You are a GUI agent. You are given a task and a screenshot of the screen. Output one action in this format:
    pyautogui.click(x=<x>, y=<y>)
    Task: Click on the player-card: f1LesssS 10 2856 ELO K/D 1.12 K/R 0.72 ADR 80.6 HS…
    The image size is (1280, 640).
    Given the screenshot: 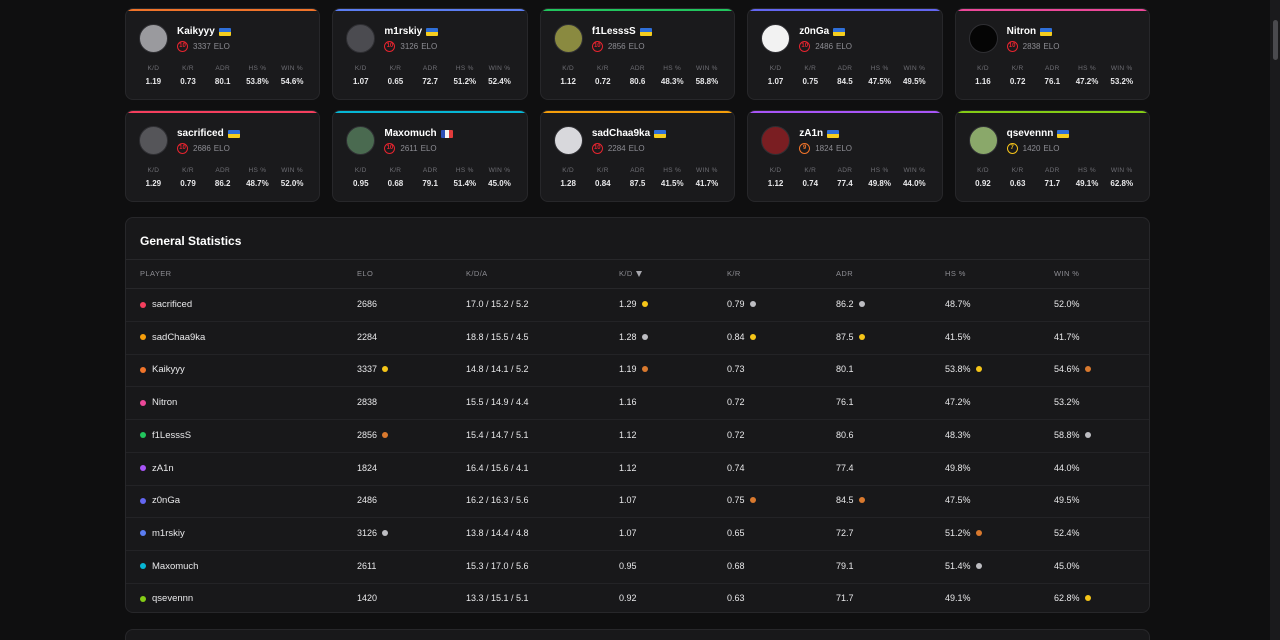 What is the action you would take?
    pyautogui.click(x=637, y=54)
    